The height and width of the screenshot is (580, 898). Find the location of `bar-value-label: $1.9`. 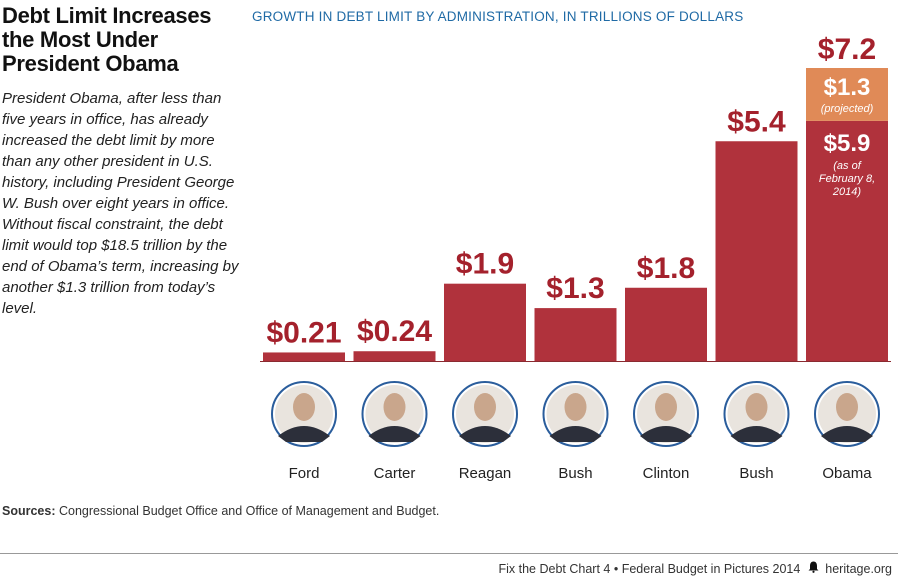

bar-value-label: $1.9 is located at coordinates (485, 264).